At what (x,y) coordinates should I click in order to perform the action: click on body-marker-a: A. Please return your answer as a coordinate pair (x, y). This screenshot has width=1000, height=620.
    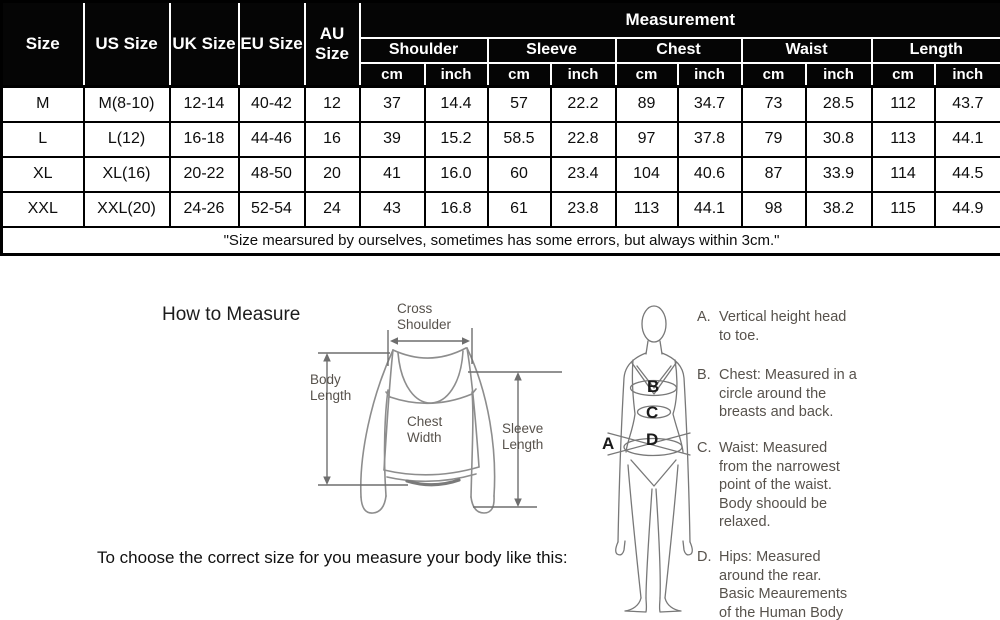
    Looking at the image, I should click on (608, 443).